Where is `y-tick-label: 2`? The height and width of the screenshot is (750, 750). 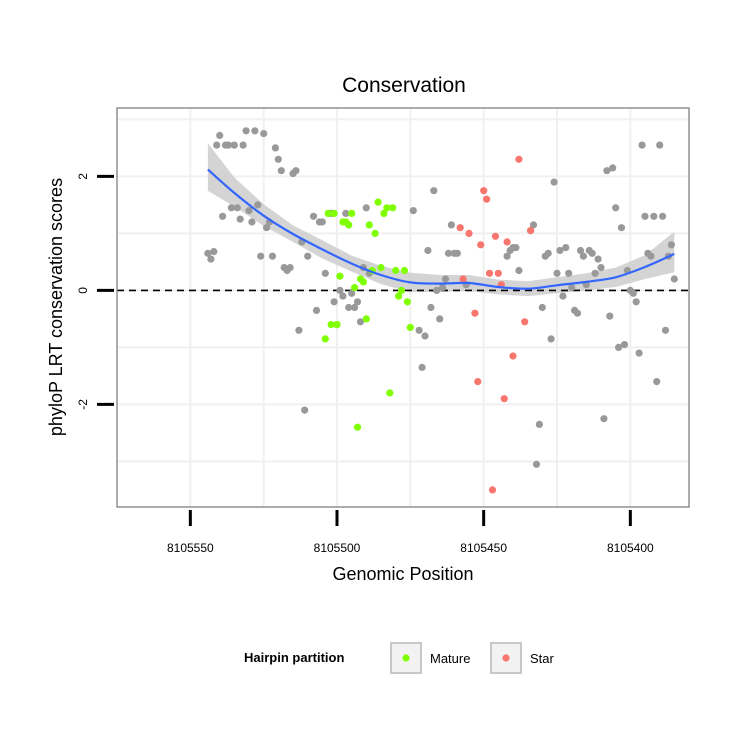
y-tick-label: 2 is located at coordinates (83, 176).